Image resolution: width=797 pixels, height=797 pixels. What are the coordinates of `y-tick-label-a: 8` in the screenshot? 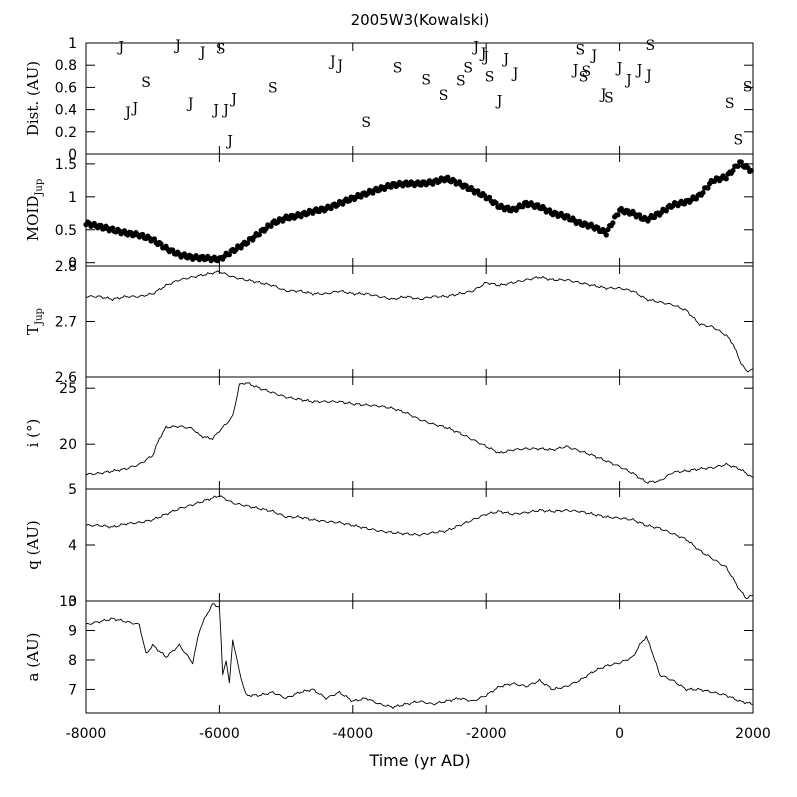 It's located at (72, 661).